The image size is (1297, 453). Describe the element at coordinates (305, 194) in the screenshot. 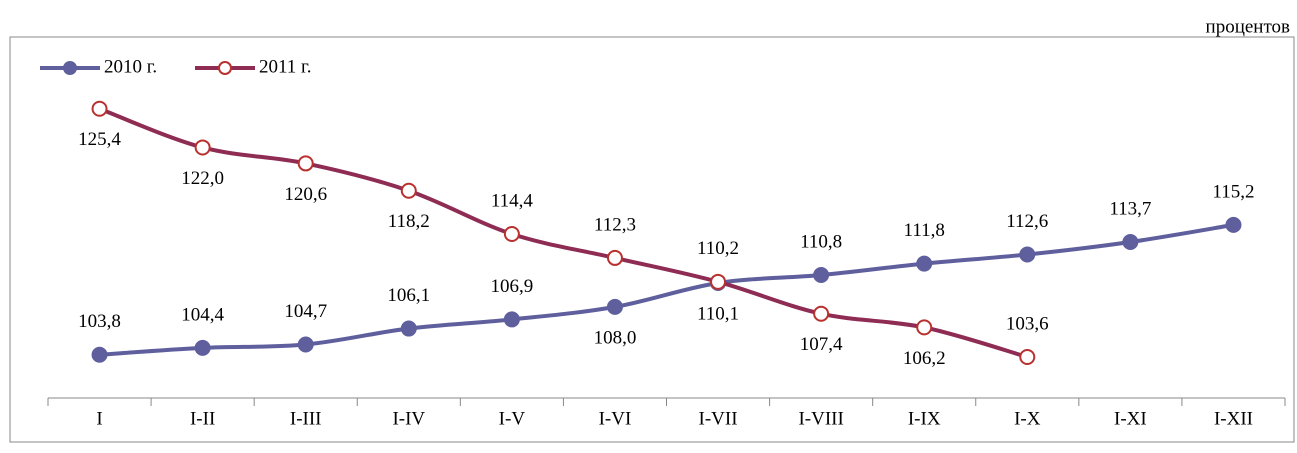

I see `data-label: 120,6` at that location.